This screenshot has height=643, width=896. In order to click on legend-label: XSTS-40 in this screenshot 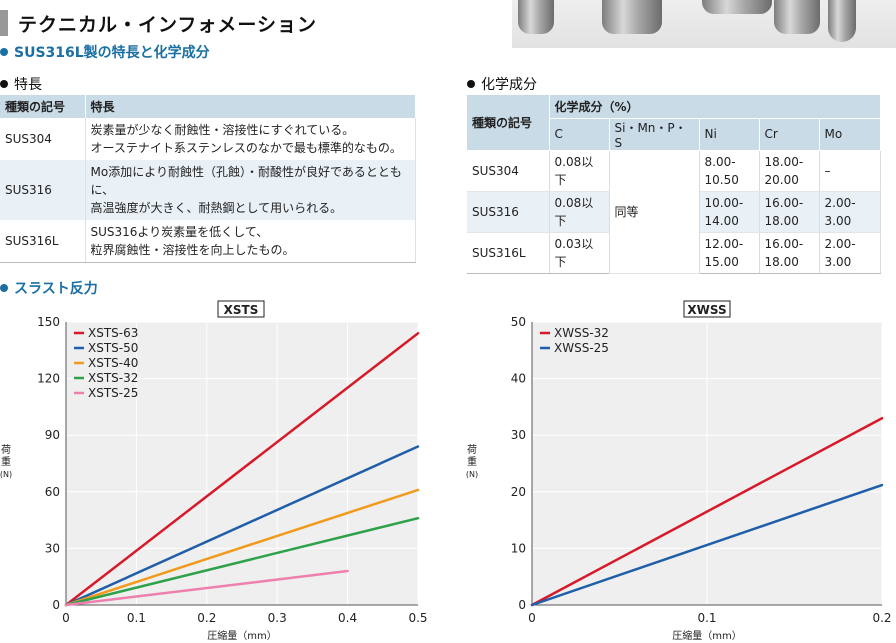, I will do `click(113, 363)`.